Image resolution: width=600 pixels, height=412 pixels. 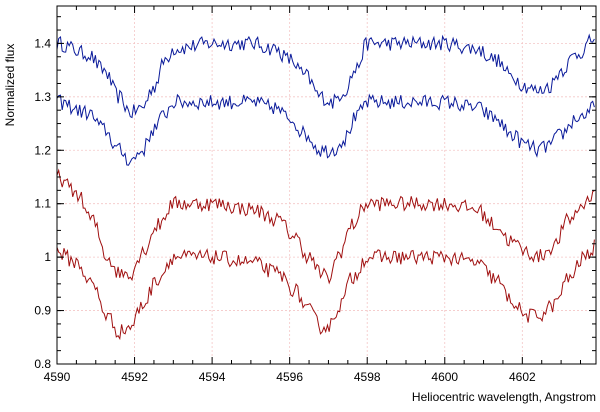 What do you see at coordinates (42, 204) in the screenshot?
I see `y-tick-label: 1.1` at bounding box center [42, 204].